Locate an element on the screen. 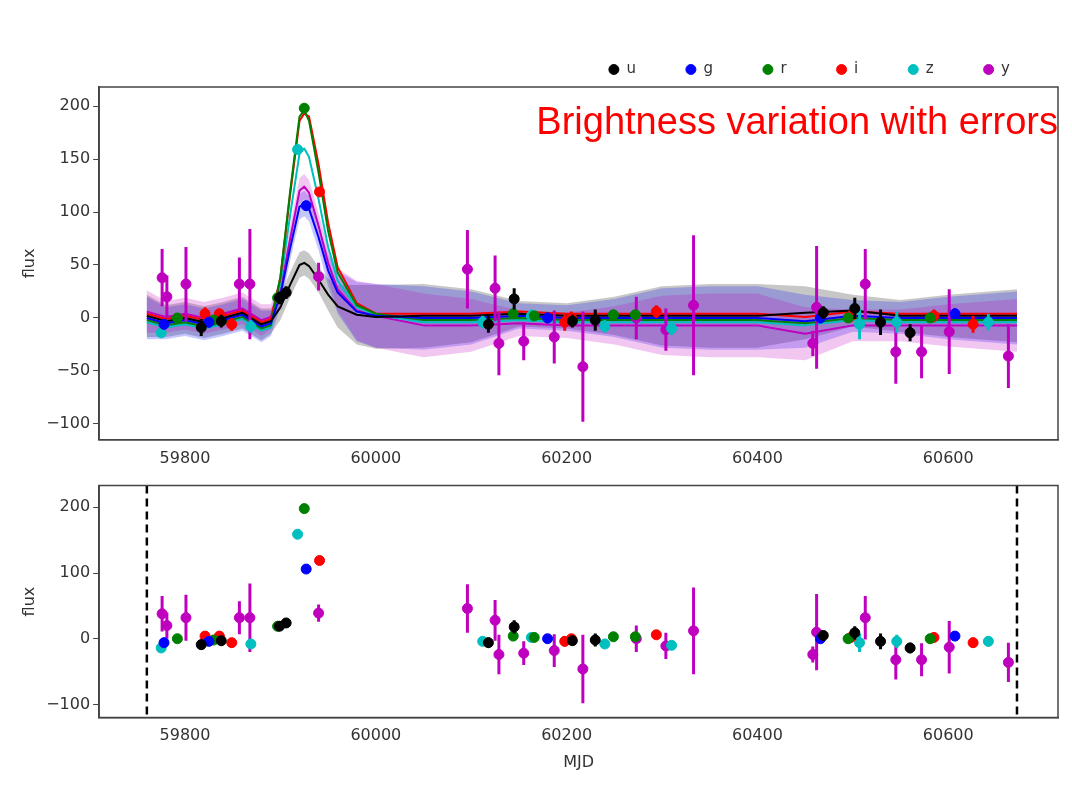 This screenshot has width=1072, height=788. legend-label: g is located at coordinates (708, 68).